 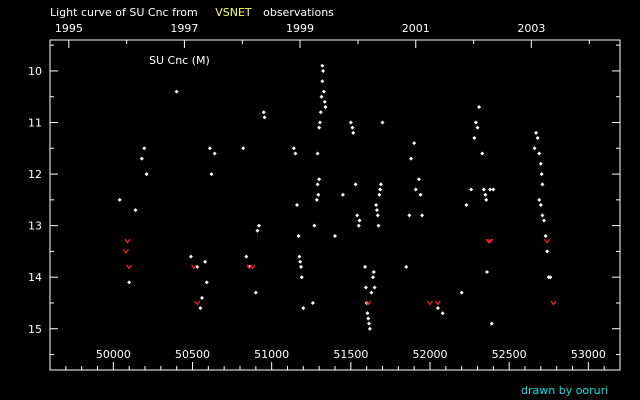 I want to click on y-tick-label: 13, so click(x=35, y=226).